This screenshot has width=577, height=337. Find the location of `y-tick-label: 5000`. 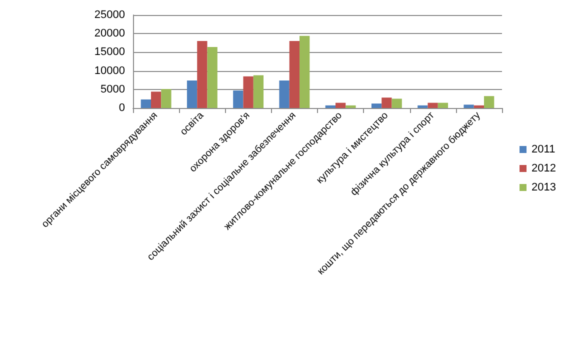

y-tick-label: 5000 is located at coordinates (112, 89).